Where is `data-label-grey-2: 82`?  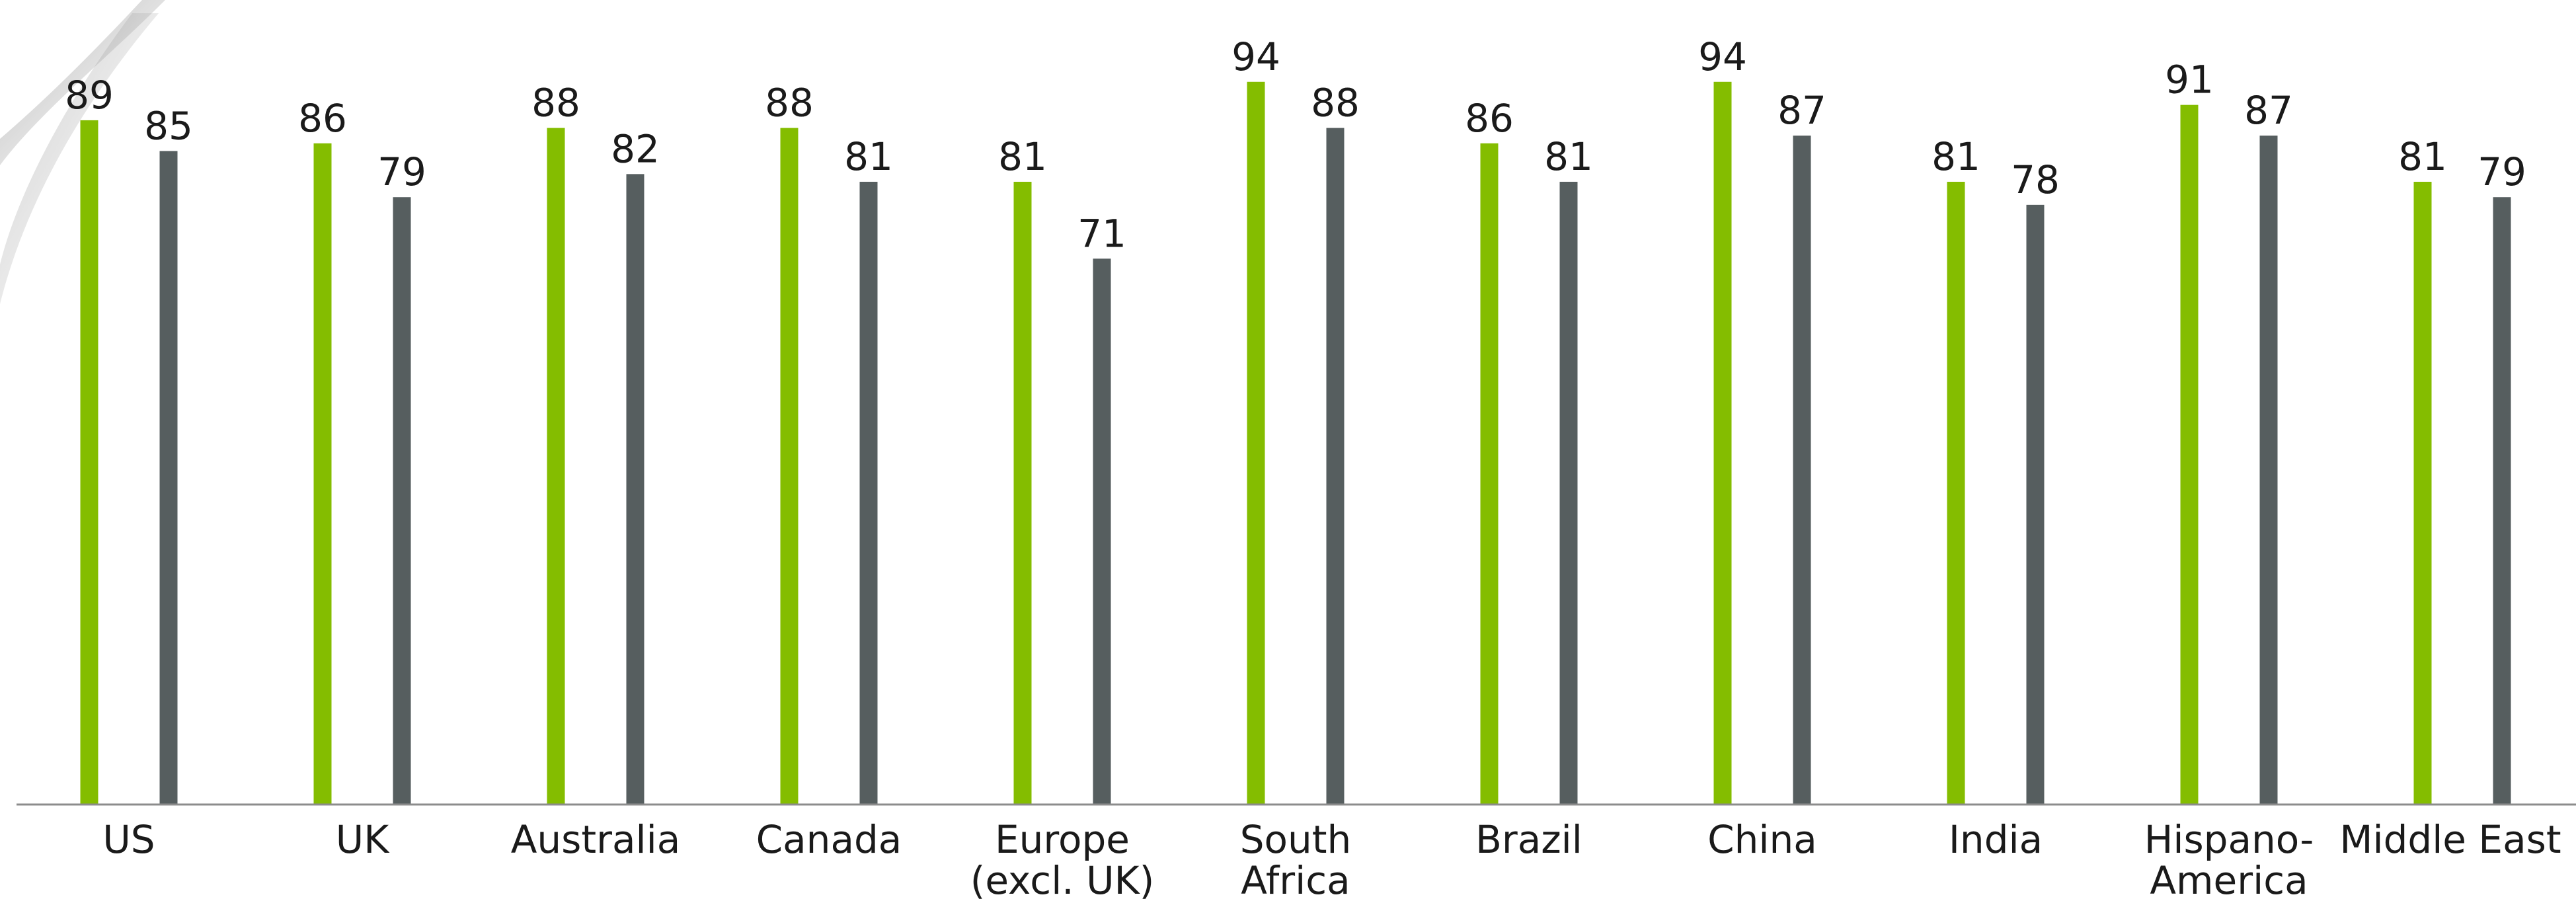
data-label-grey-2: 82 is located at coordinates (635, 148).